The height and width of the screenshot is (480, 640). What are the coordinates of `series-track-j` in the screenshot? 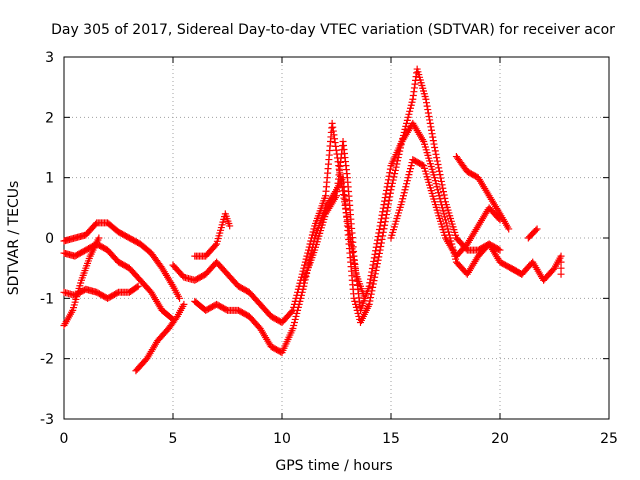 It's located at (445, 208).